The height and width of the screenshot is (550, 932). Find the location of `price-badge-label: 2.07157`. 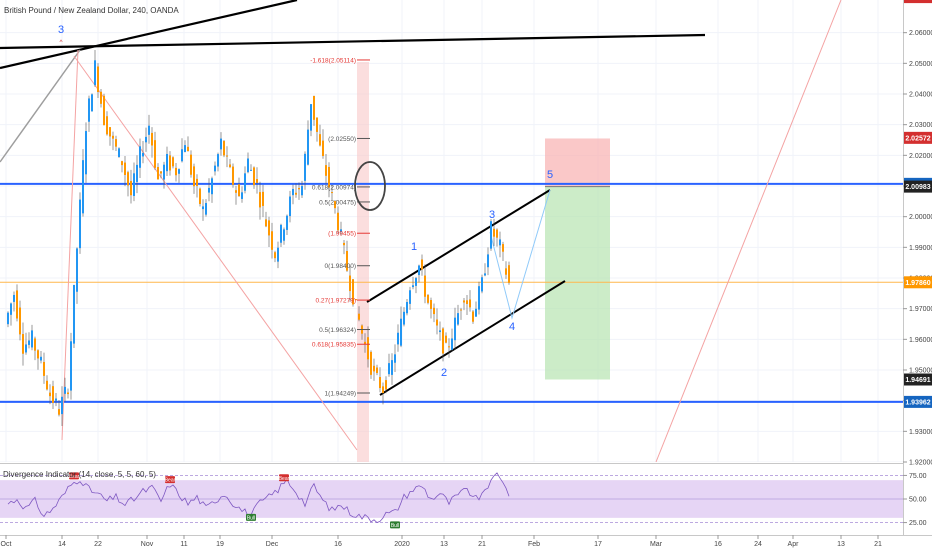

price-badge-label: 2.07157 is located at coordinates (917, 1).